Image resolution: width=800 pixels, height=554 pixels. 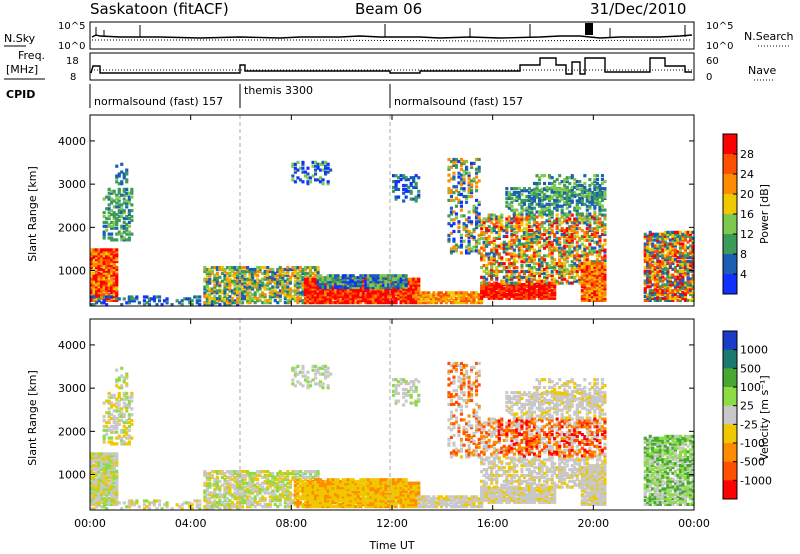 What do you see at coordinates (764, 214) in the screenshot?
I see `power-cbar-label: Power [dB]` at bounding box center [764, 214].